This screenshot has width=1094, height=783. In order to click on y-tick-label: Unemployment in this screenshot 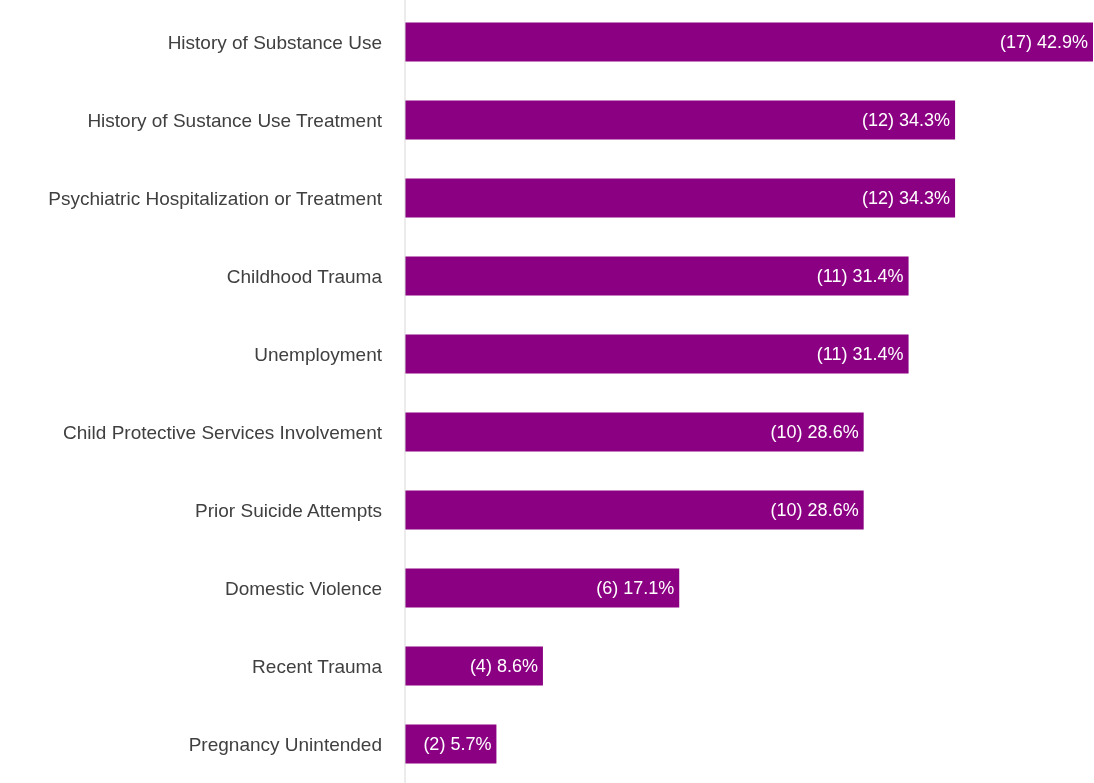, I will do `click(318, 354)`.